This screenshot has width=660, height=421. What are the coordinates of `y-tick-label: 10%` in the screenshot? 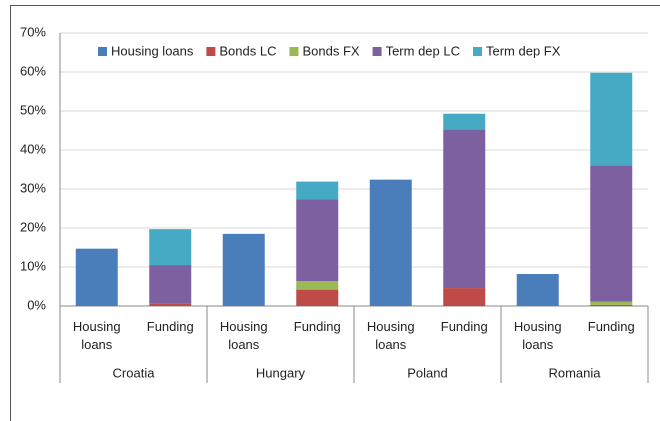 It's located at (33, 265).